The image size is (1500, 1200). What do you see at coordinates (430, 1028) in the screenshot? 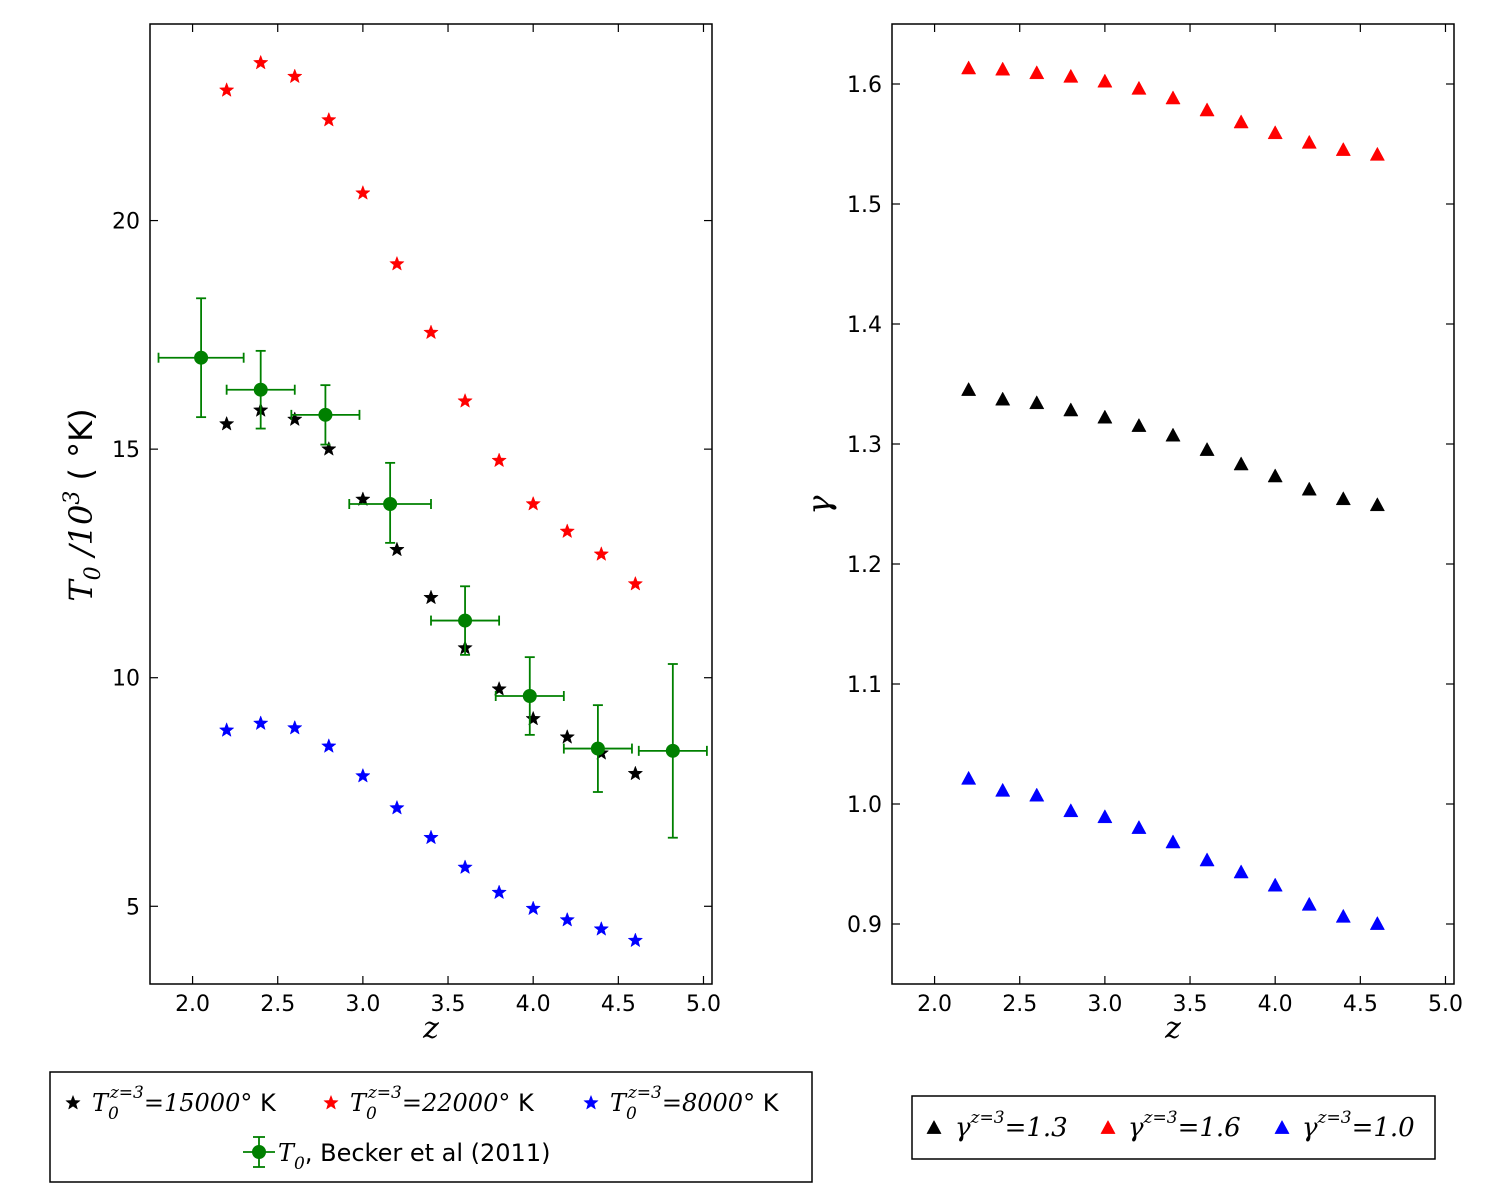
I see `left-x-axis-label: z` at bounding box center [430, 1028].